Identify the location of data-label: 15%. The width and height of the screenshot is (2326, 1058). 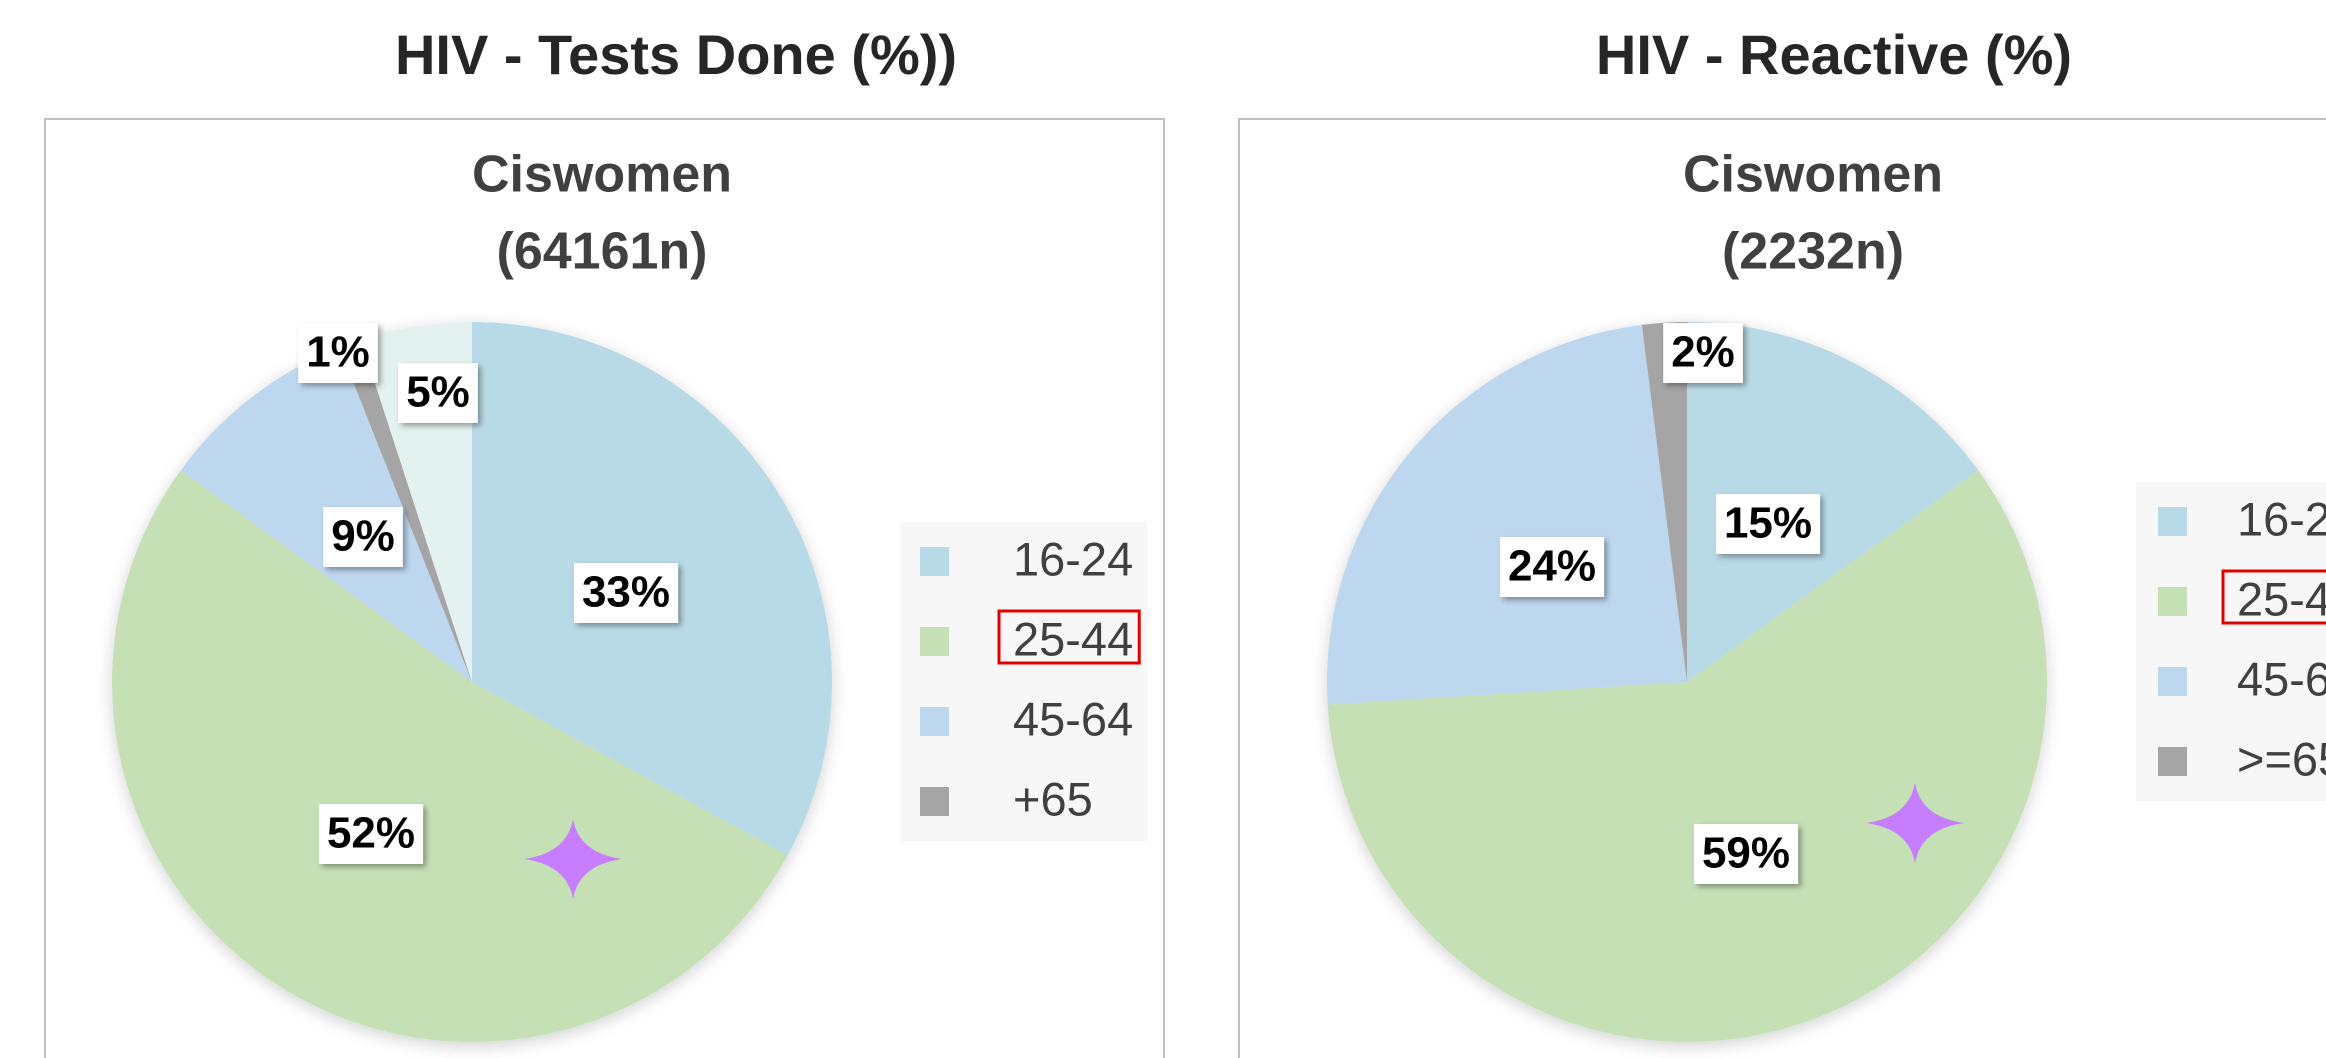
(1768, 523).